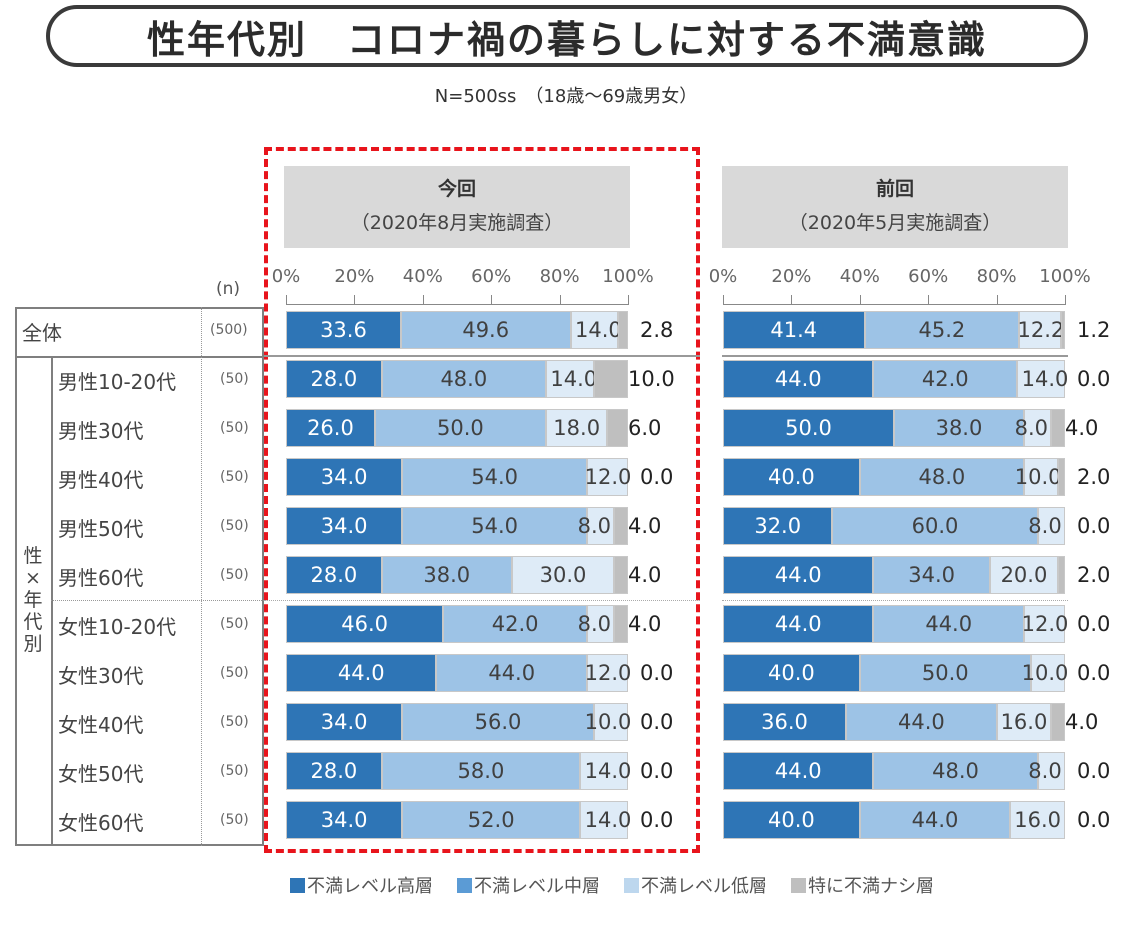 Image resolution: width=1132 pixels, height=929 pixels. Describe the element at coordinates (784, 722) in the screenshot. I see `data-label: 36.0` at that location.